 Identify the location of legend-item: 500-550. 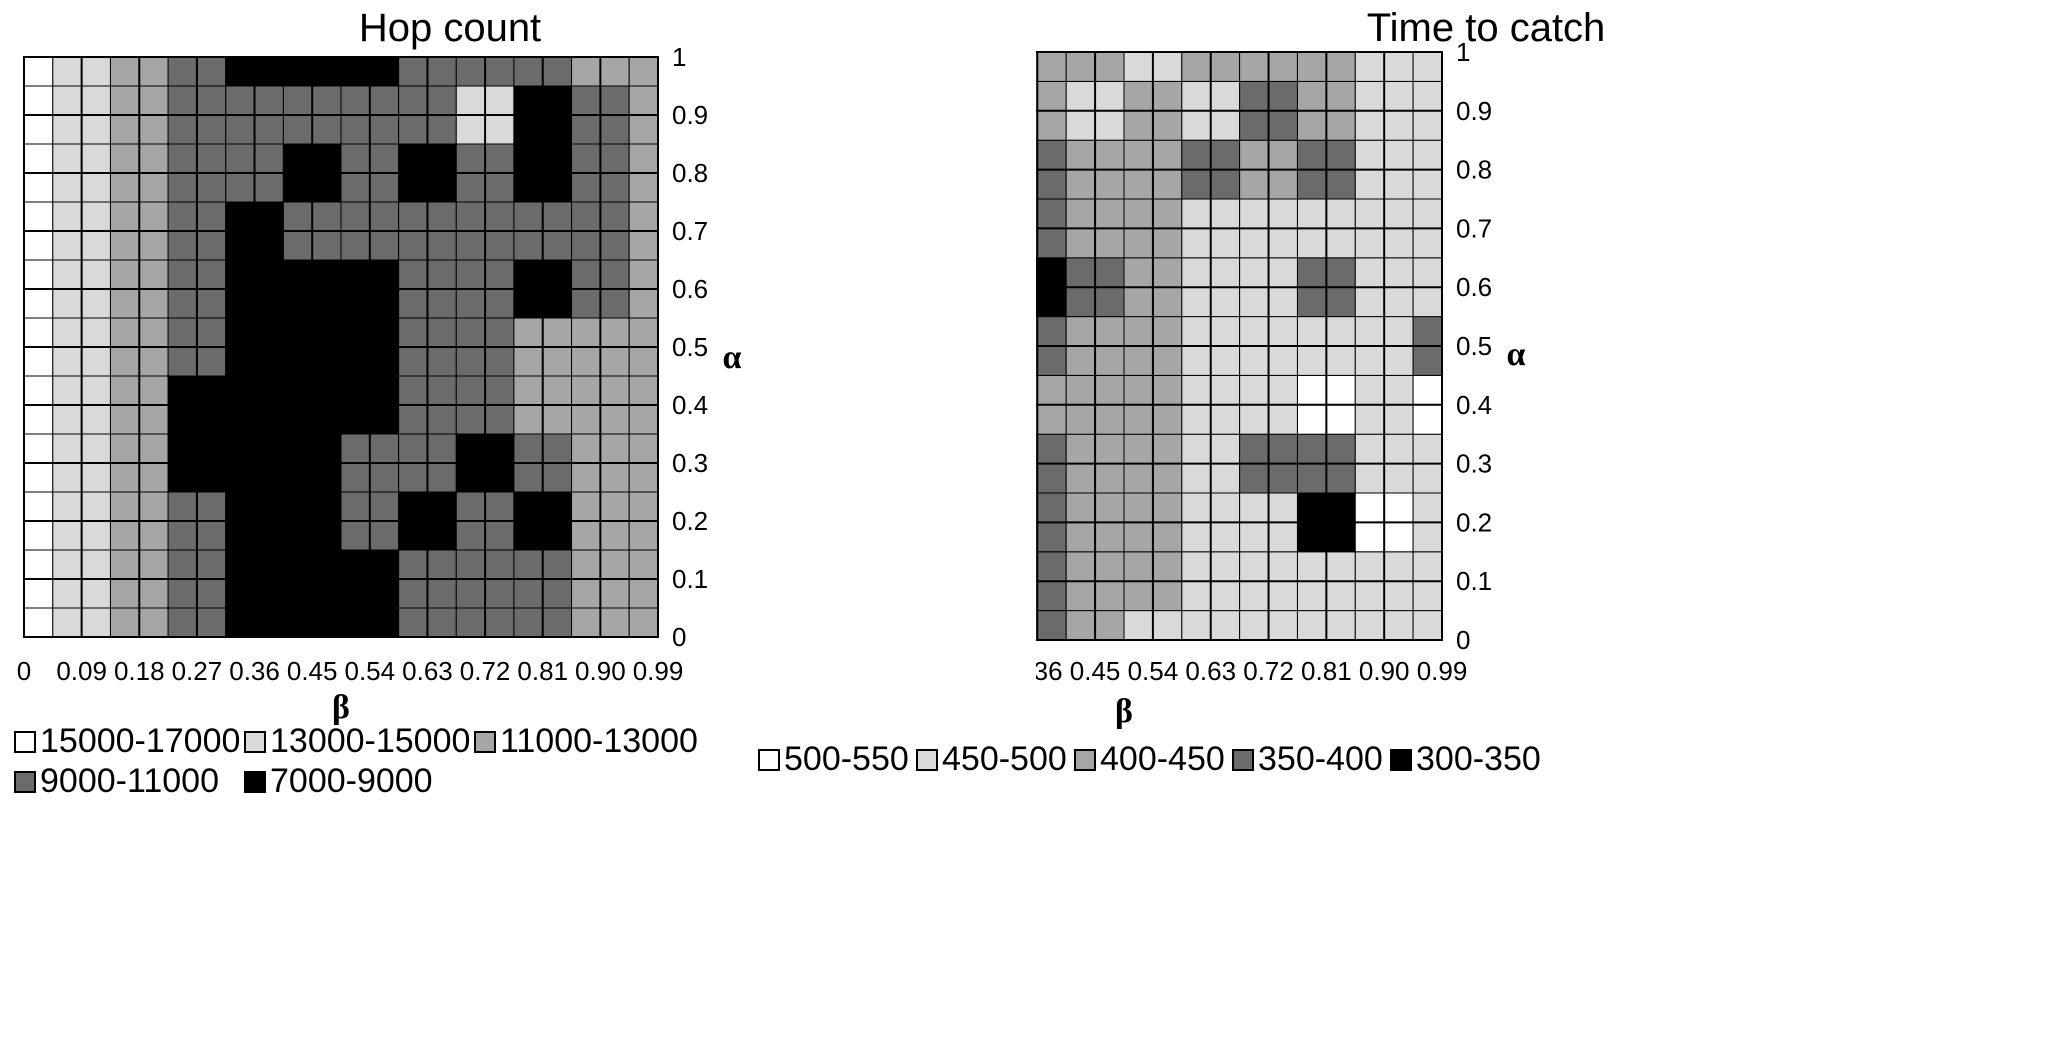
(833, 759).